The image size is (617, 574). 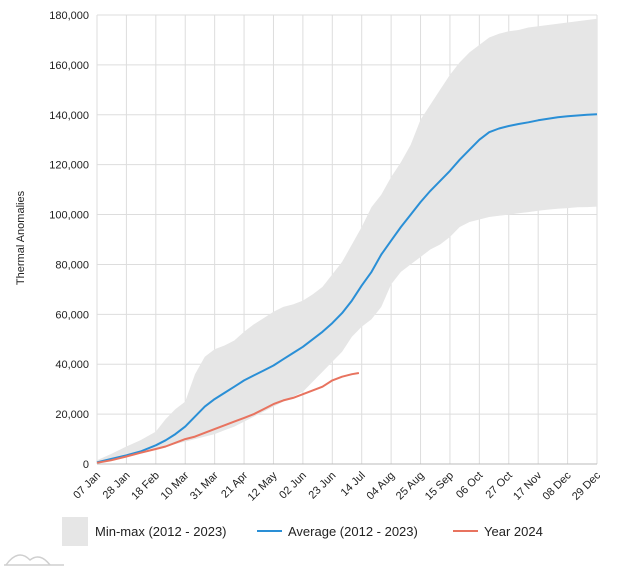 What do you see at coordinates (557, 485) in the screenshot?
I see `x-tick-label: 08 Dec` at bounding box center [557, 485].